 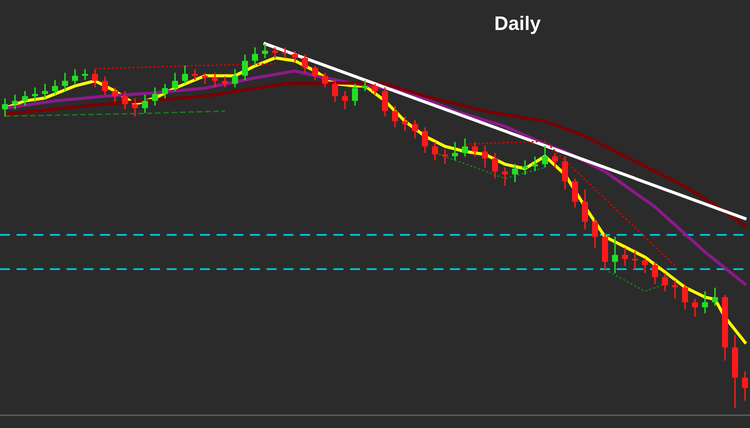 What do you see at coordinates (518, 25) in the screenshot?
I see `chart-title: Daily` at bounding box center [518, 25].